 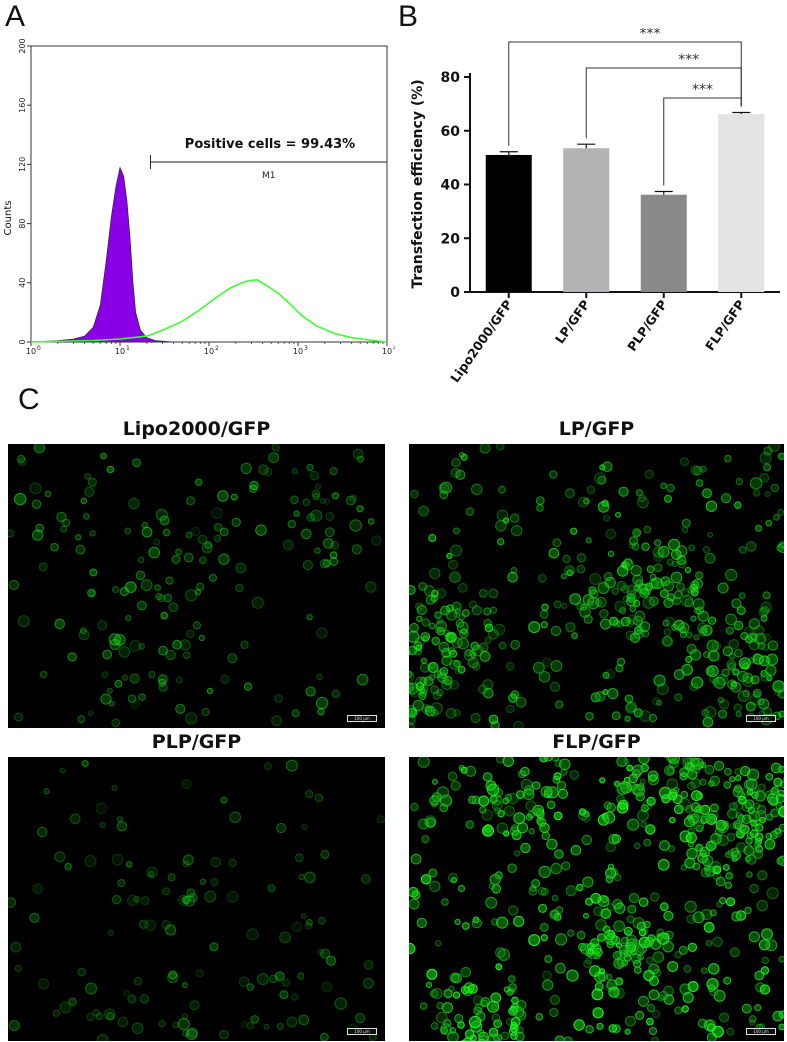 I want to click on scale-bar: 100 μm, so click(x=362, y=718).